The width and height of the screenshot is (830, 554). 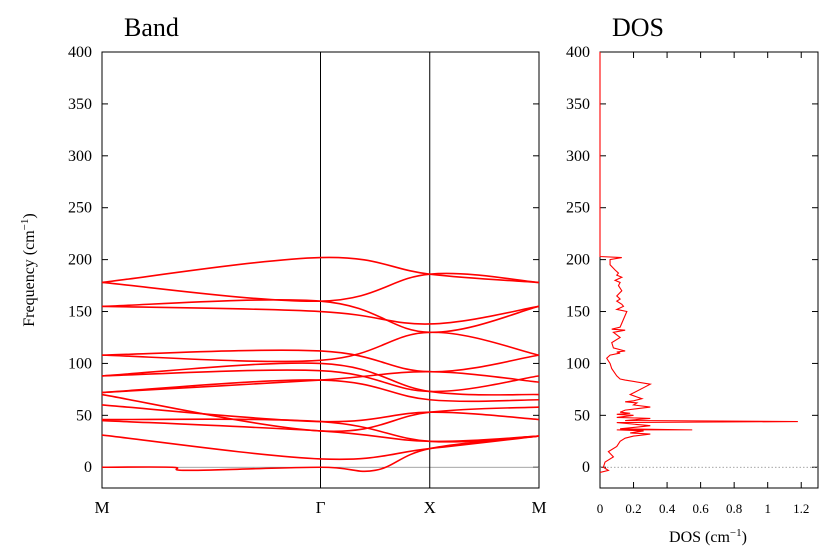 I want to click on dos-y-tick-label: 300, so click(x=578, y=156).